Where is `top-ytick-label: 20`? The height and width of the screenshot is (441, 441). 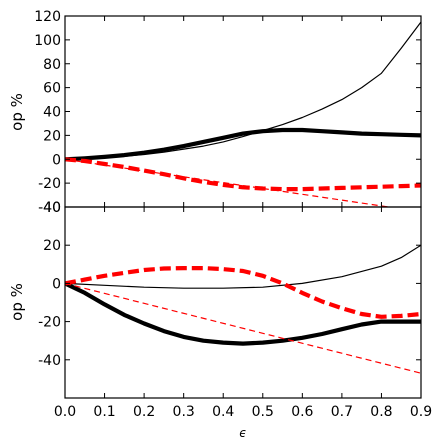 top-ytick-label: 20 is located at coordinates (52, 136).